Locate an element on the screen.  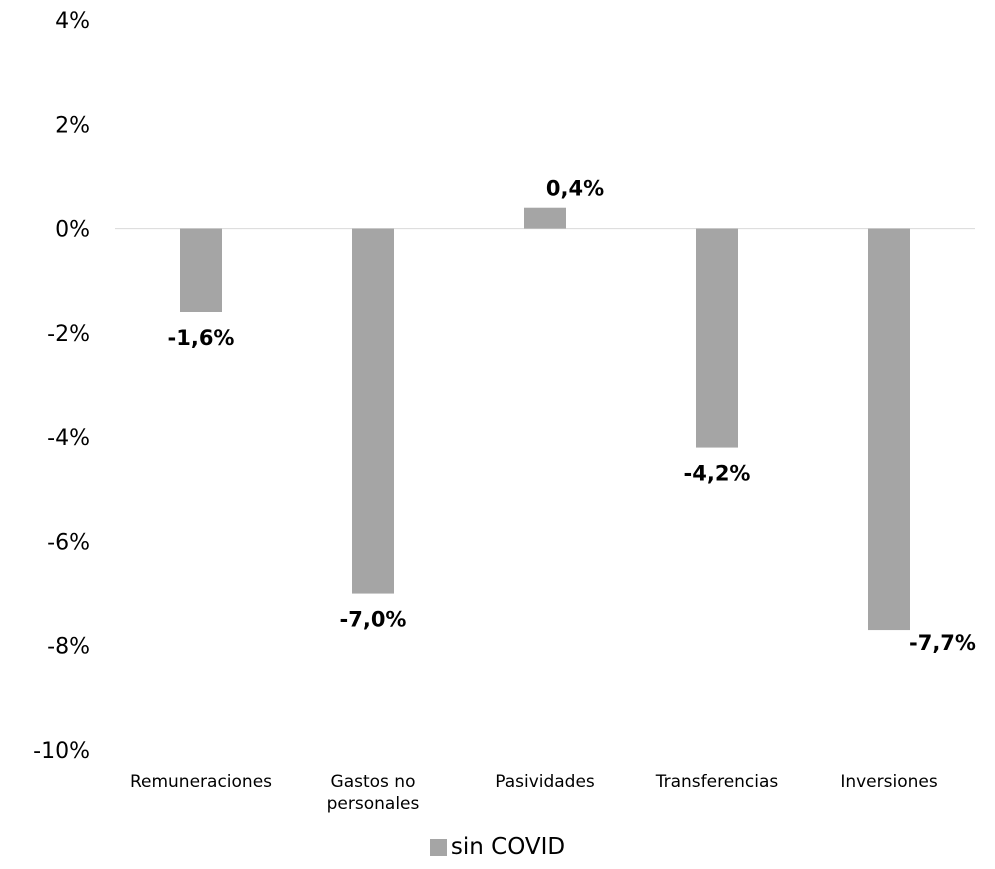
legend: sin COVID is located at coordinates (497, 847).